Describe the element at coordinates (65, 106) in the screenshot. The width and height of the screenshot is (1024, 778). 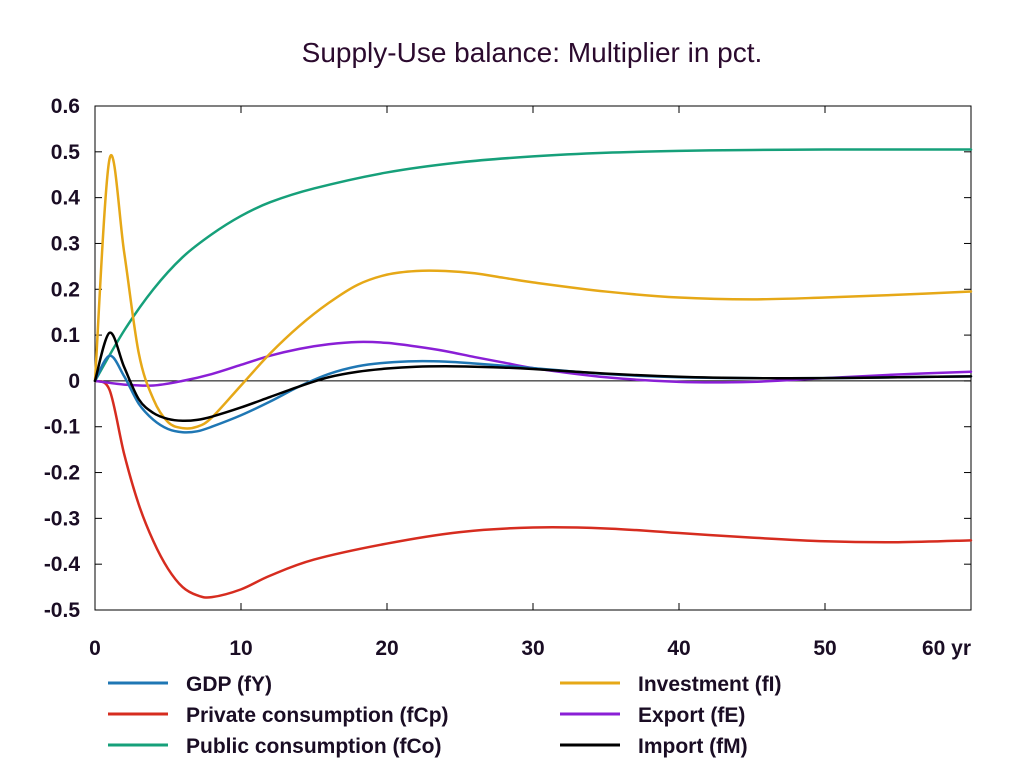
I see `y-tick-label: 0.6` at that location.